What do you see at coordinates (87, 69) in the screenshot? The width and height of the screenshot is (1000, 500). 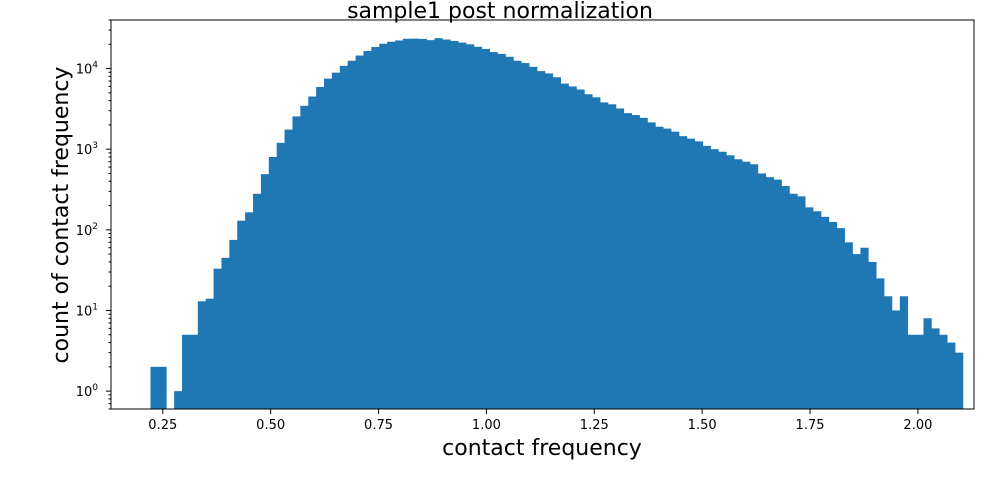 I see `y-tick-label: 10⁴` at bounding box center [87, 69].